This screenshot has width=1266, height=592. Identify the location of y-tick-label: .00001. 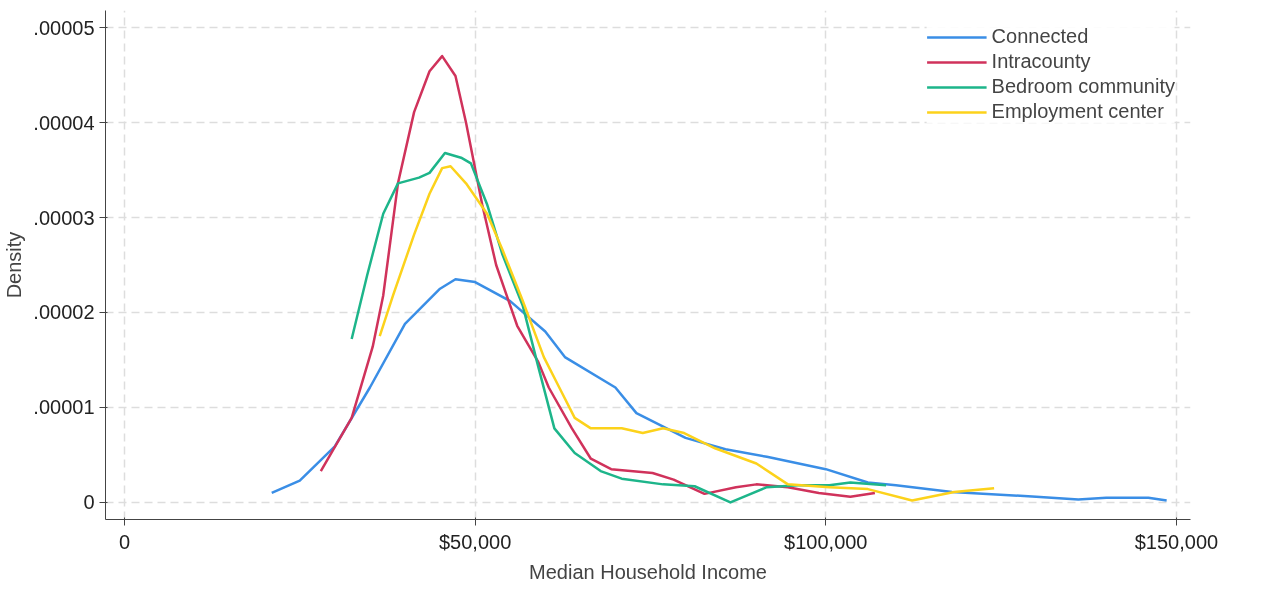
(64, 407).